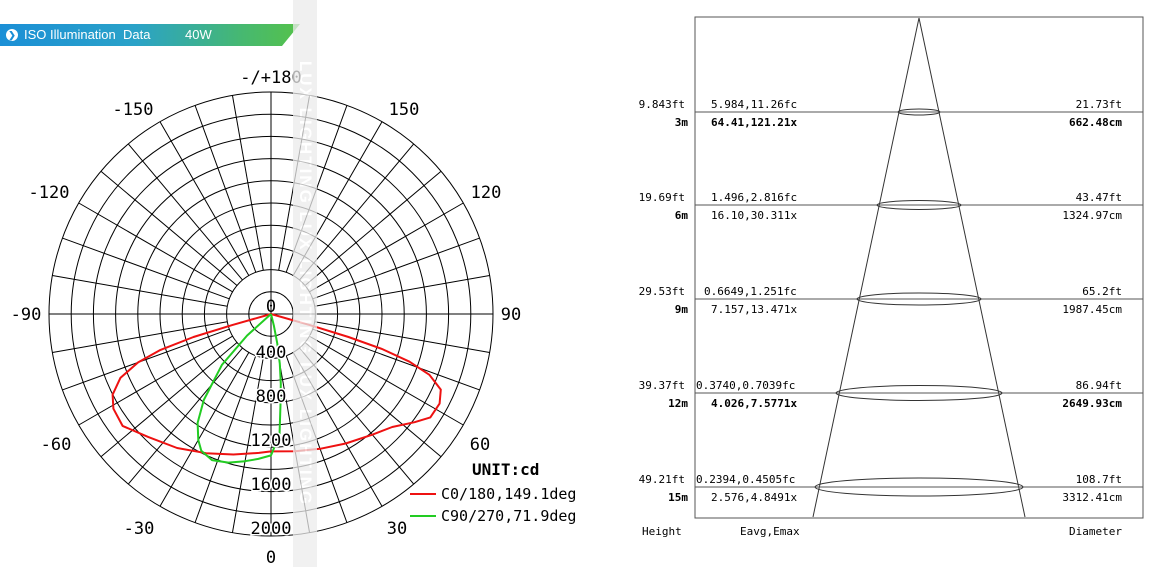 The image size is (1158, 567). Describe the element at coordinates (133, 110) in the screenshot. I see `angle-tick-label: -150` at that location.